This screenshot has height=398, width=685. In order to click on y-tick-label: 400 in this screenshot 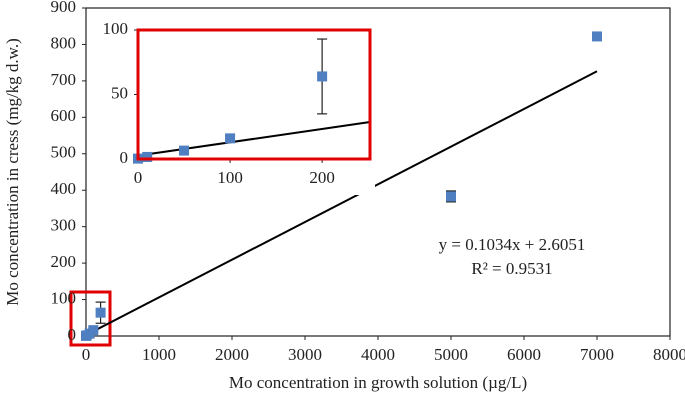, I will do `click(64, 188)`.